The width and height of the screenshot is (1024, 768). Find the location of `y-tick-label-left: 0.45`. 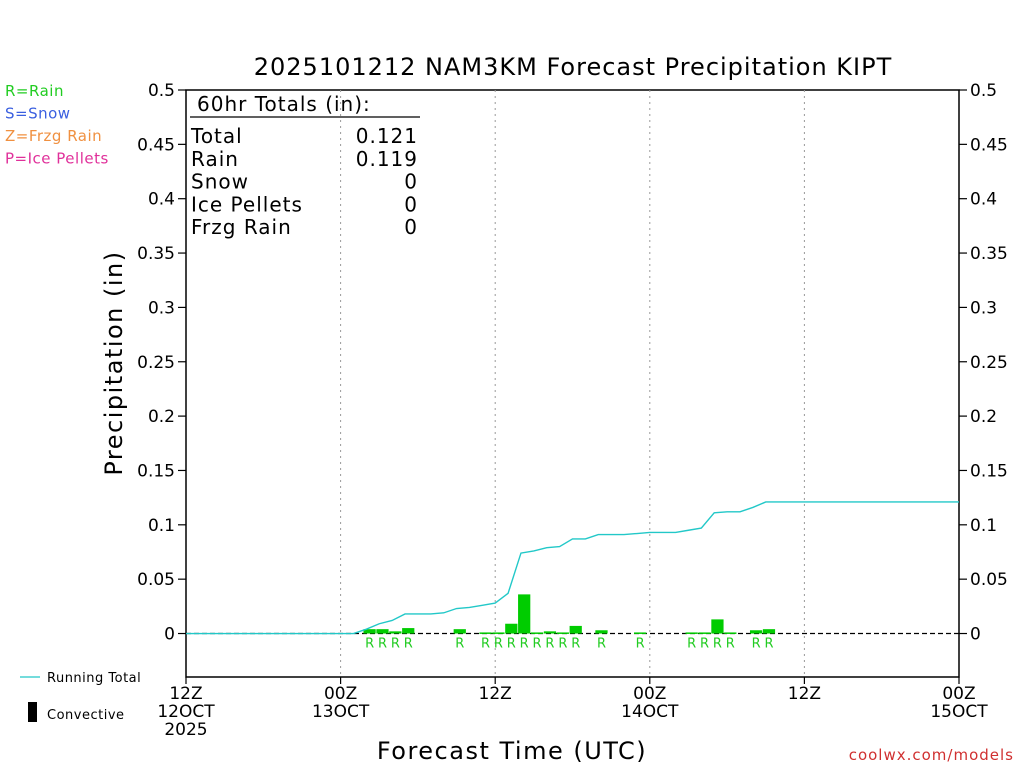

y-tick-label-left: 0.45 is located at coordinates (156, 145).